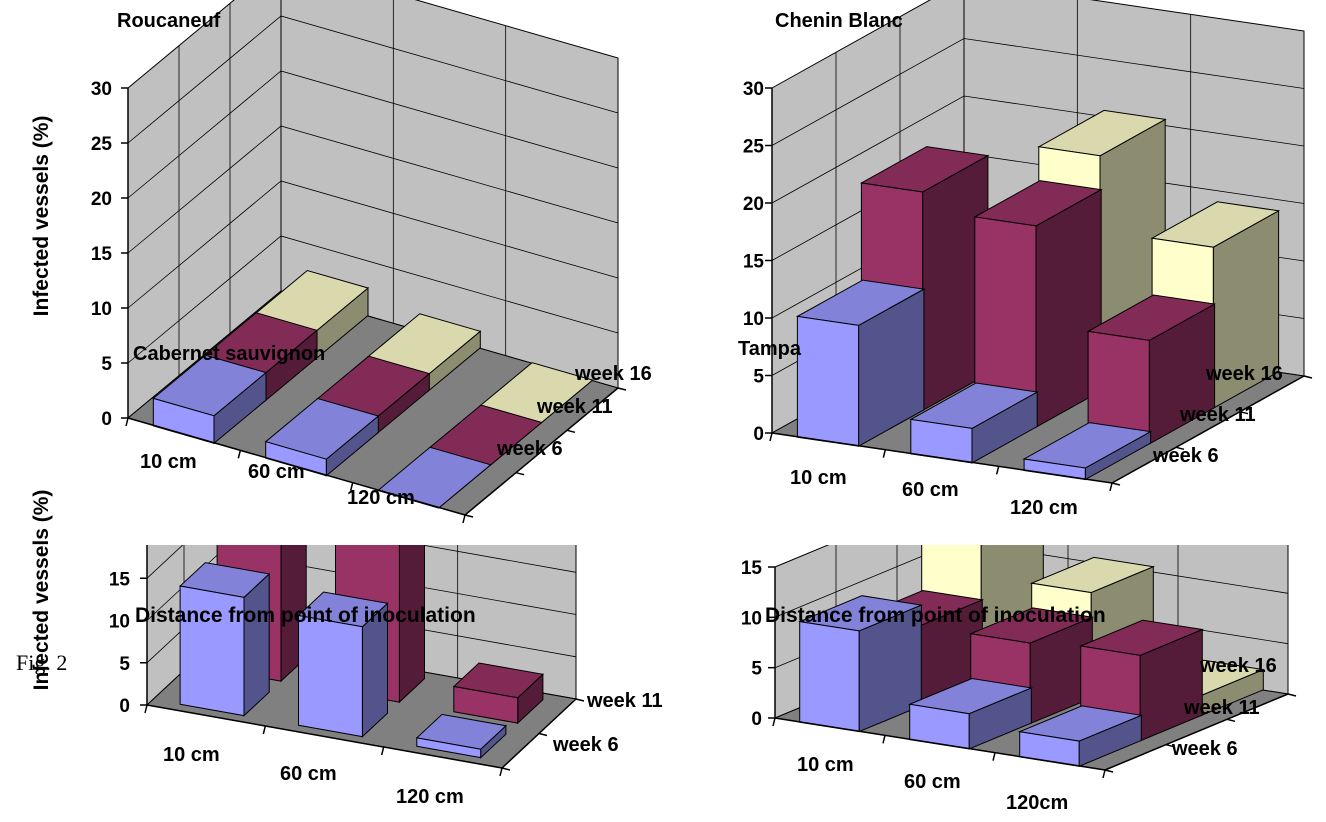  Describe the element at coordinates (770, 349) in the screenshot. I see `chart-title: Tampa` at that location.